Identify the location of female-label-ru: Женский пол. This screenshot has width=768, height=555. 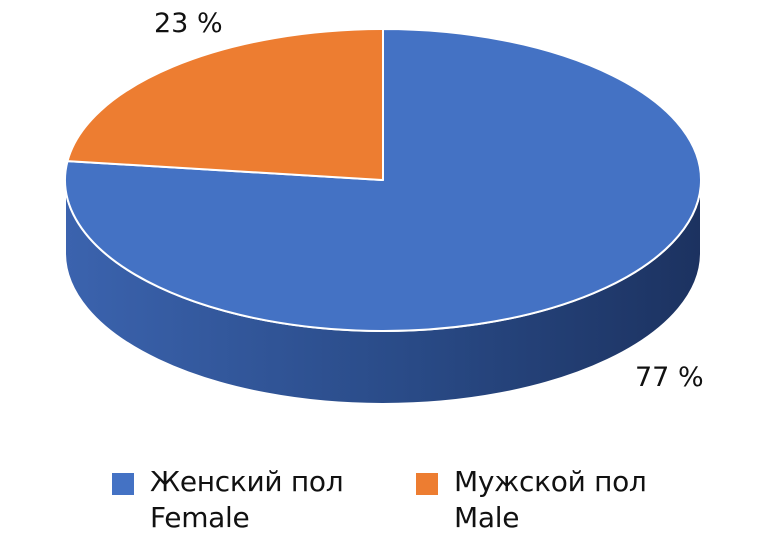
(247, 481).